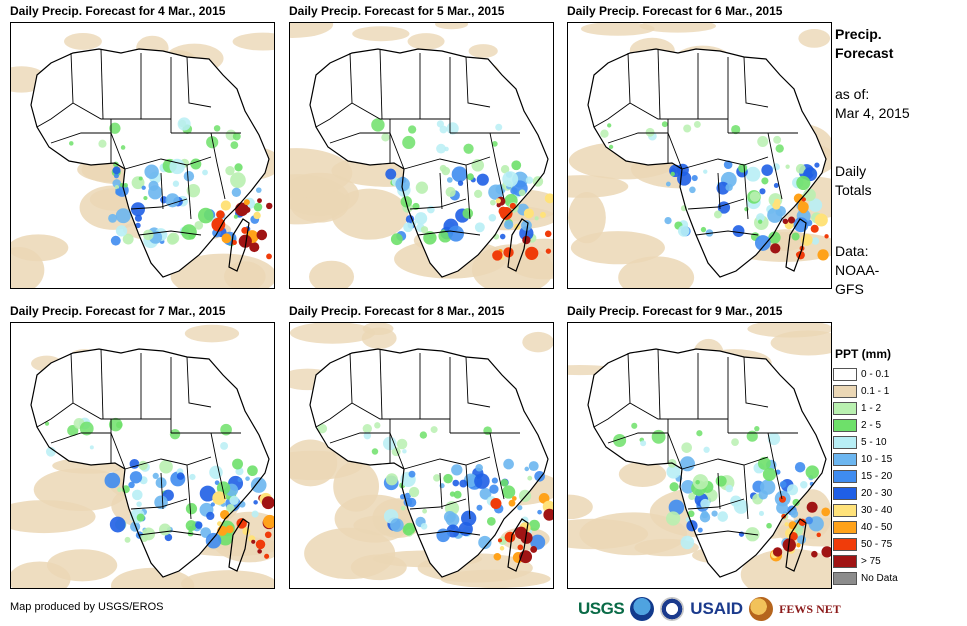  I want to click on legend-label: 50 - 75, so click(877, 544).